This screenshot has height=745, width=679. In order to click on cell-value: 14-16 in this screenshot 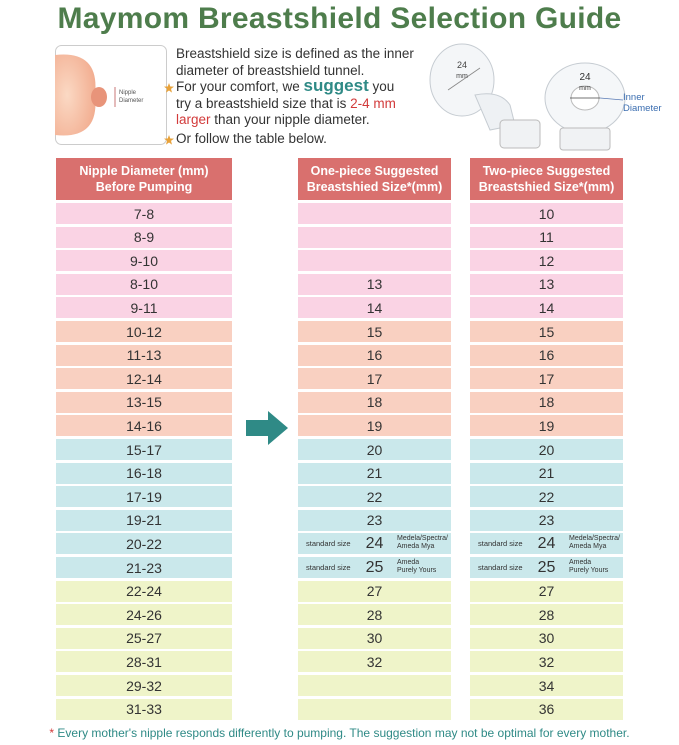, I will do `click(144, 425)`.